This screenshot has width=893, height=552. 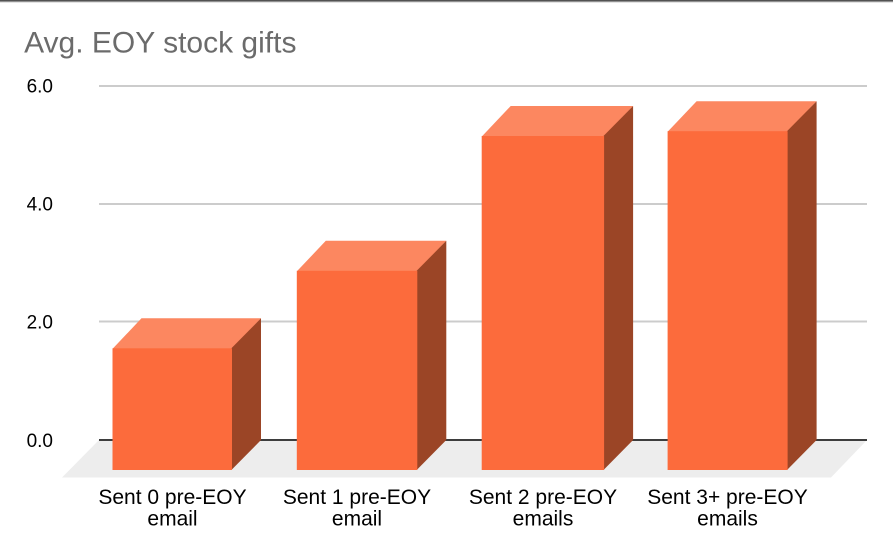 I want to click on svg-text: Sent 0 pre-EOY, so click(x=172, y=497).